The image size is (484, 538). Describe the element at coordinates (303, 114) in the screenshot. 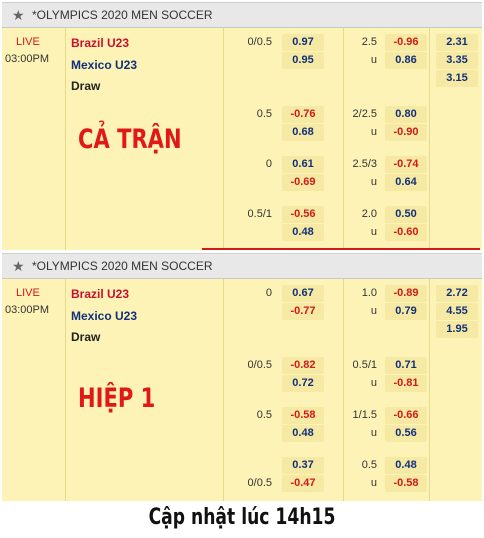

I see `odds-home-handicap: -0.76` at that location.